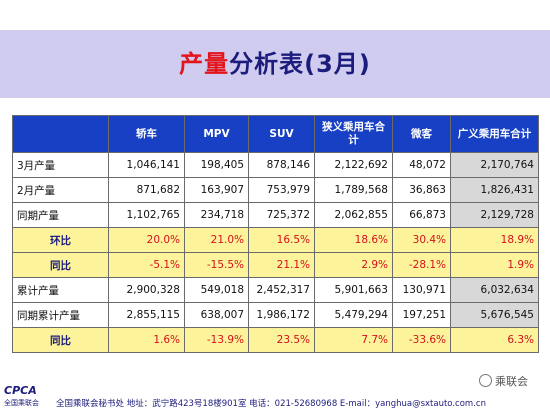  Describe the element at coordinates (204, 64) in the screenshot. I see `title-accent: 产量` at that location.